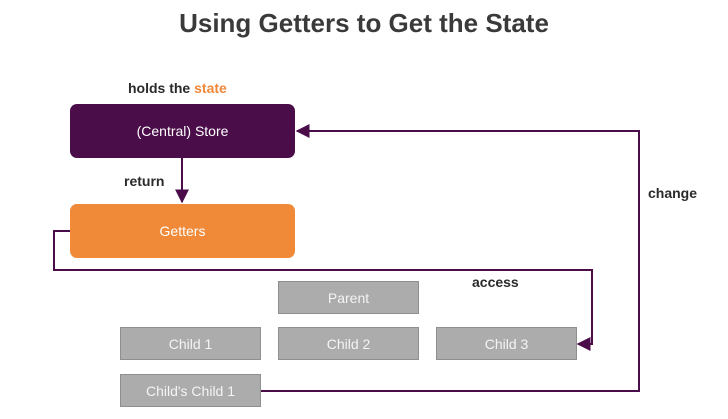 The image size is (728, 419). I want to click on access-label: access, so click(495, 282).